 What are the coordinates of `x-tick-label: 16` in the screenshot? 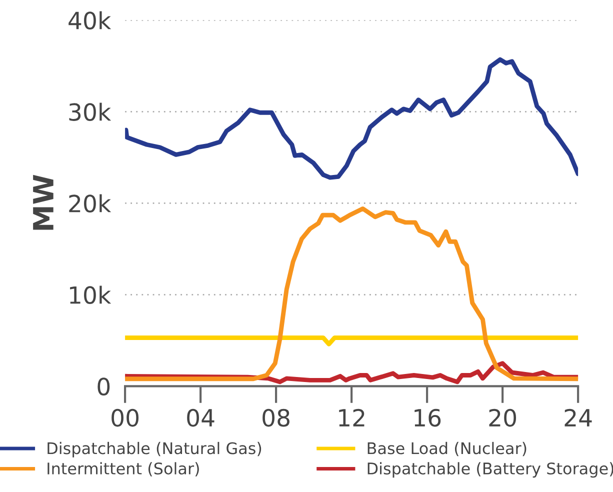 It's located at (427, 417).